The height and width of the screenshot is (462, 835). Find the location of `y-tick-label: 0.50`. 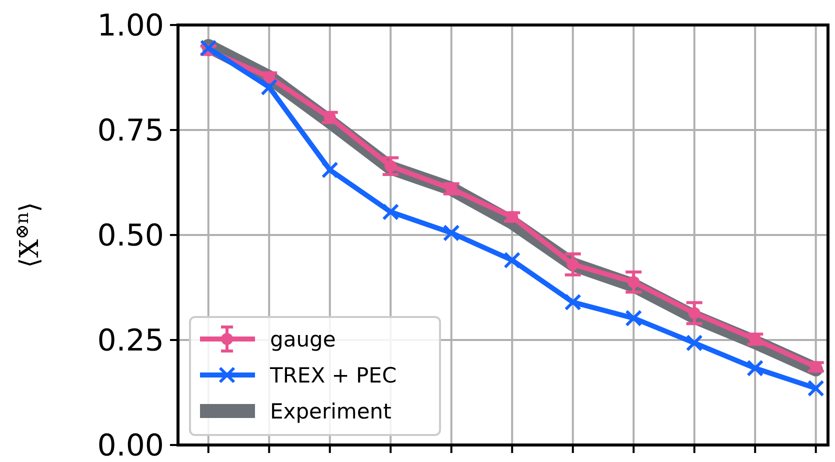

y-tick-label: 0.50 is located at coordinates (130, 236).